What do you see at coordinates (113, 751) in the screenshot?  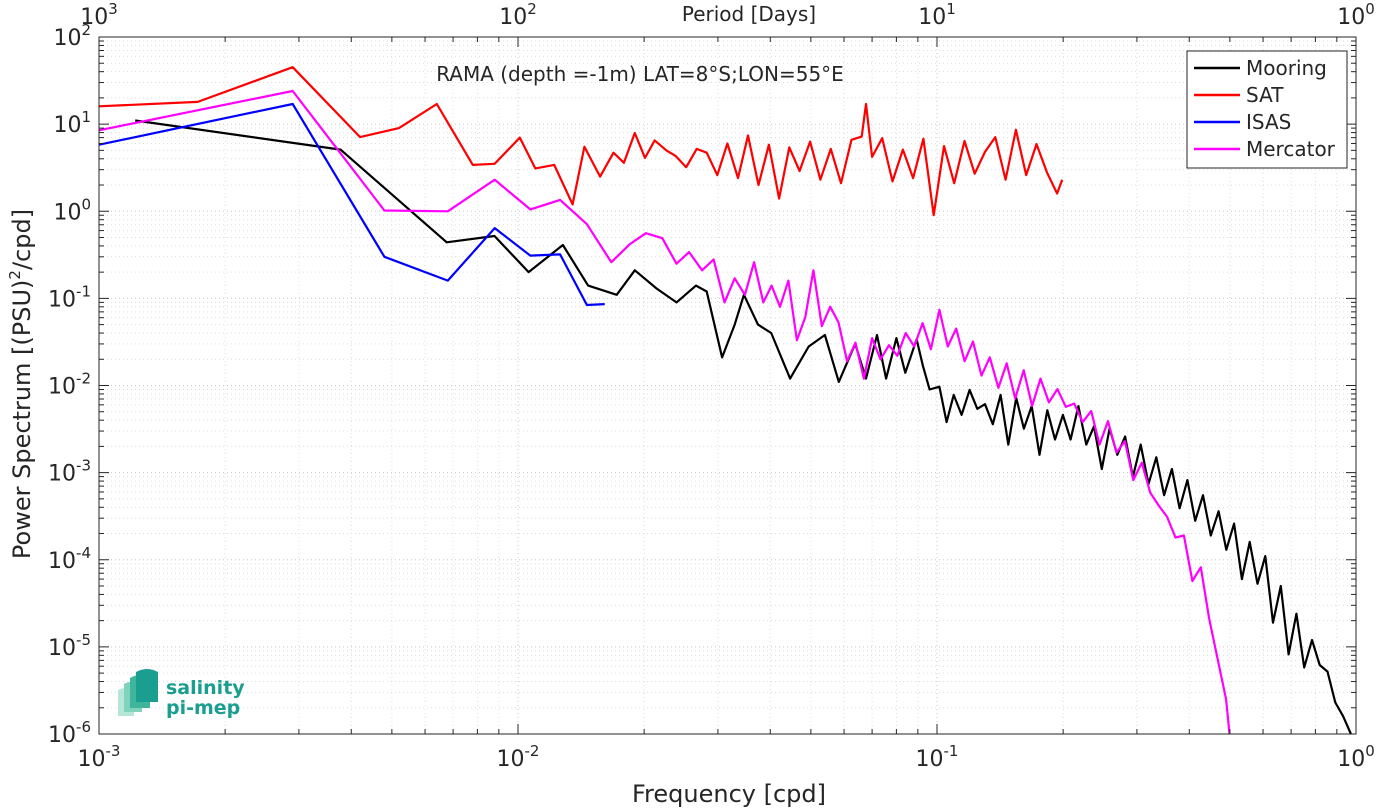 I see `x-tick-label-exp: -3` at bounding box center [113, 751].